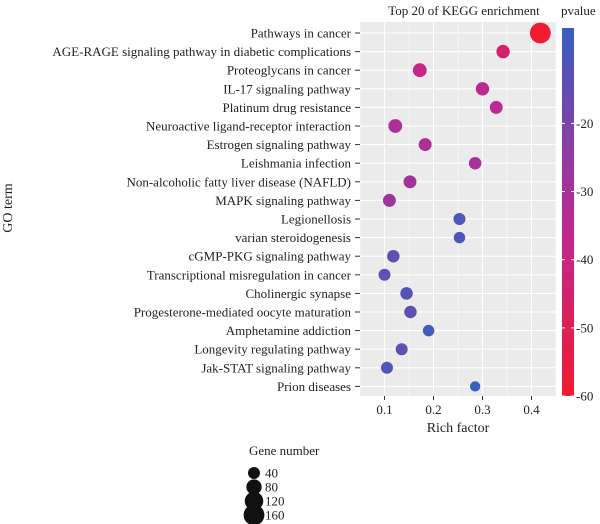  What do you see at coordinates (568, 212) in the screenshot?
I see `pvalue-colorbar` at bounding box center [568, 212].